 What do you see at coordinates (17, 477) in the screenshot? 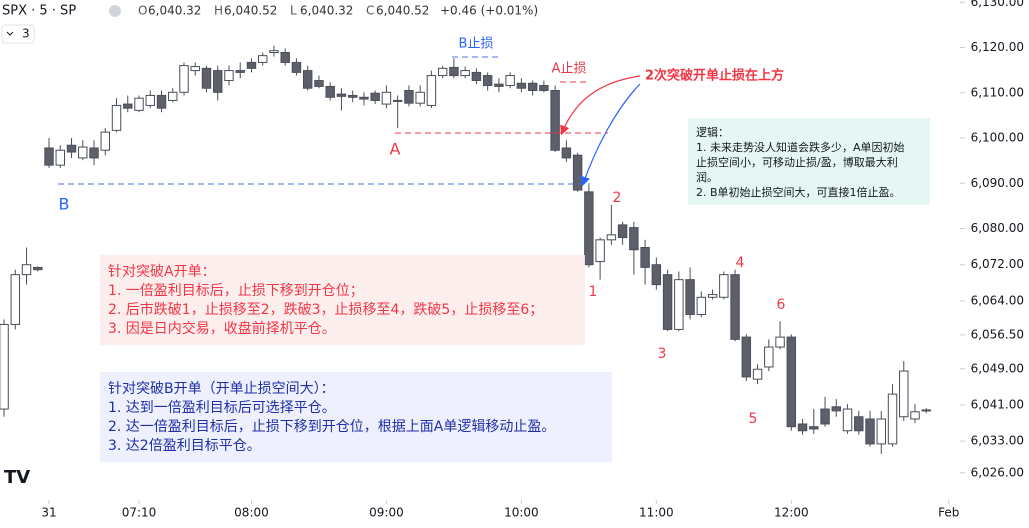
I see `logo: 𝗧𝗩` at bounding box center [17, 477].